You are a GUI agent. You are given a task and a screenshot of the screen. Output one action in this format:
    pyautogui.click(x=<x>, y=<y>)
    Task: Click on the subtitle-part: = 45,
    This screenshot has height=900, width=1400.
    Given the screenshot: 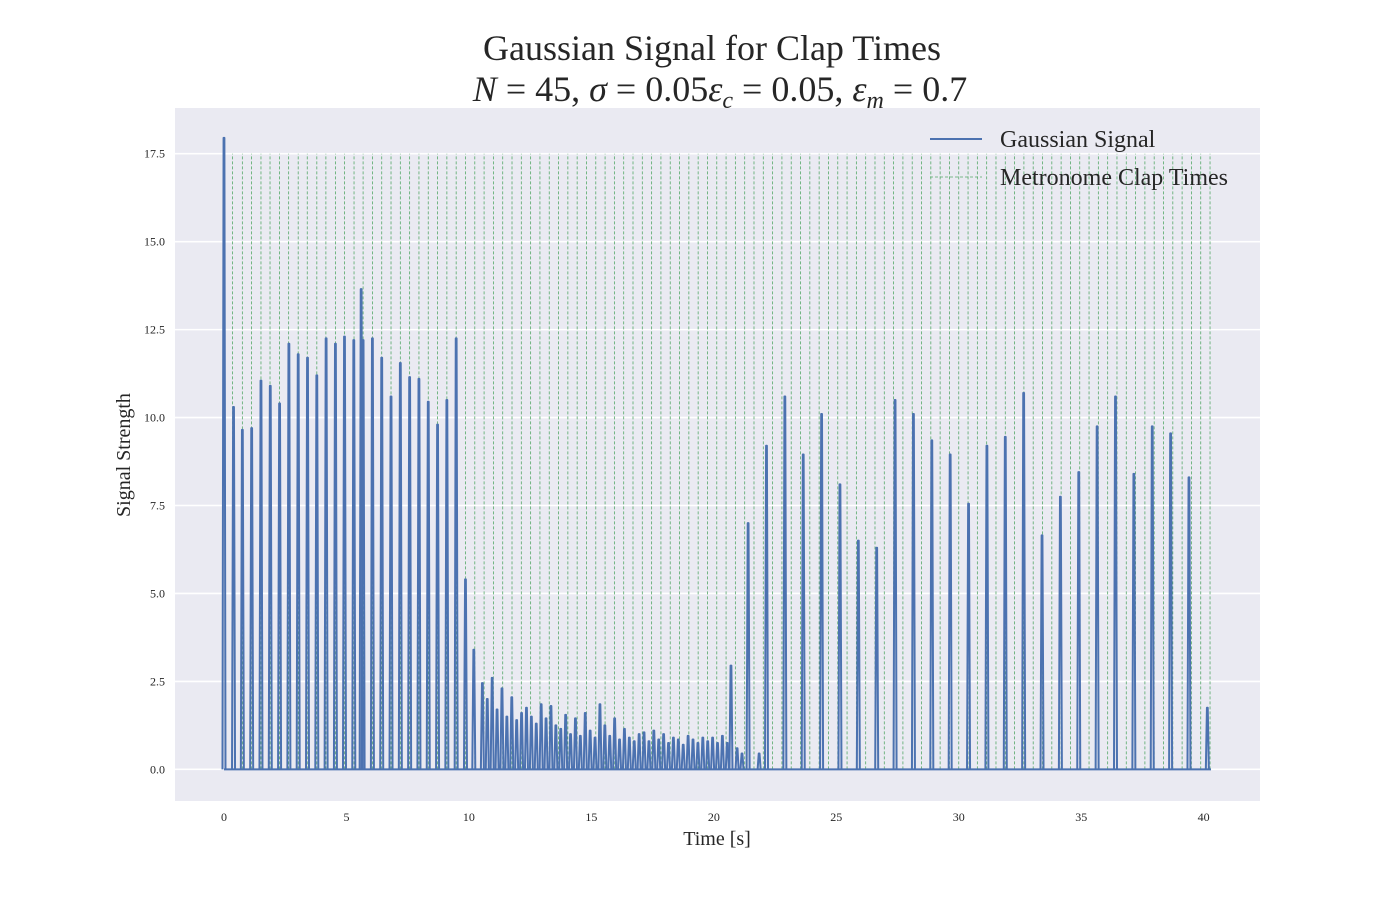 What is the action you would take?
    pyautogui.click(x=543, y=89)
    